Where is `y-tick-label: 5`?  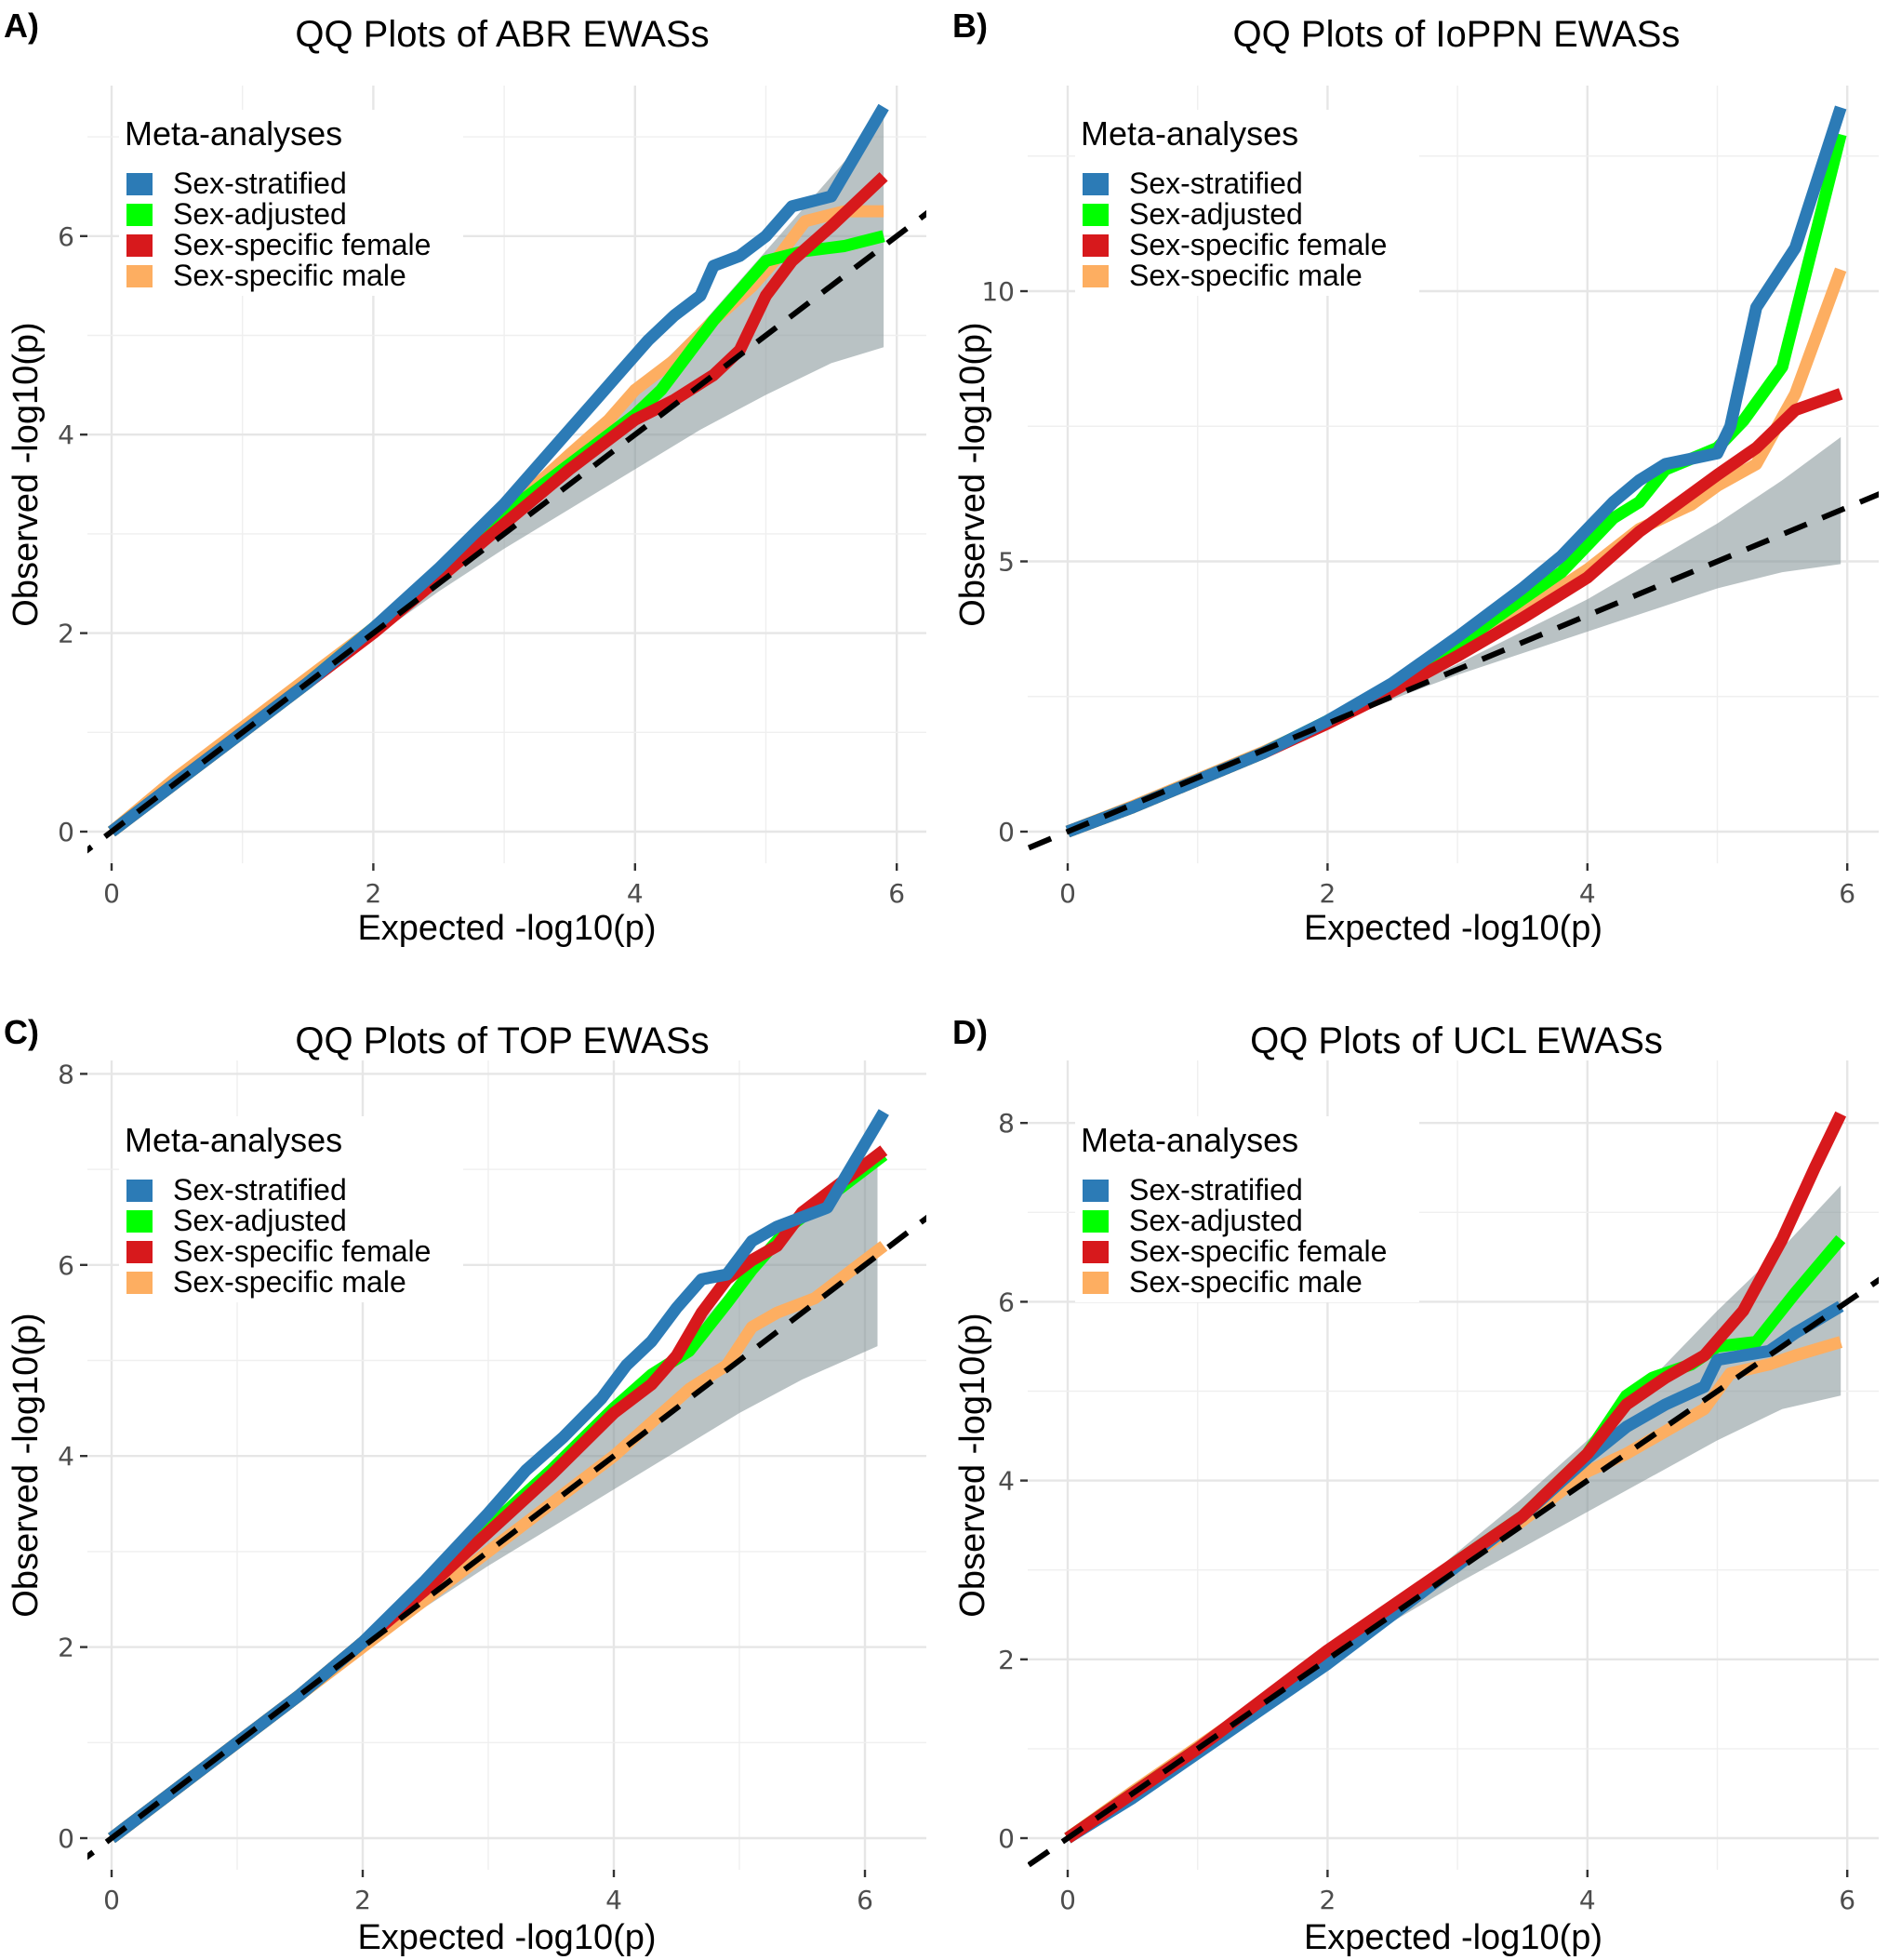
y-tick-label: 5 is located at coordinates (1006, 562).